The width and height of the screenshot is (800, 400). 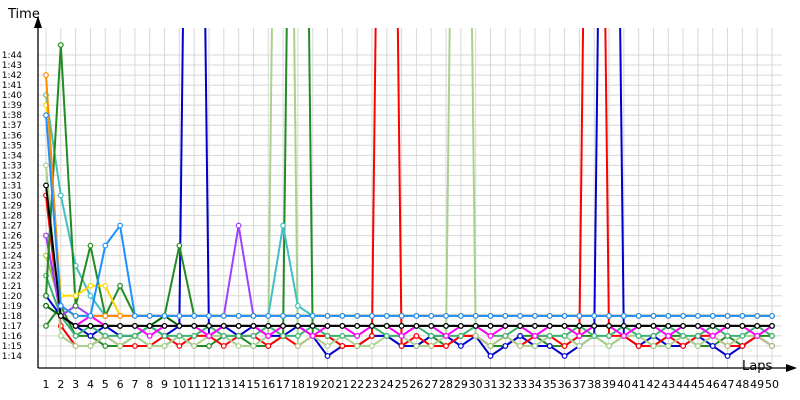 I want to click on y-tick-label: 1:27, so click(x=12, y=227).